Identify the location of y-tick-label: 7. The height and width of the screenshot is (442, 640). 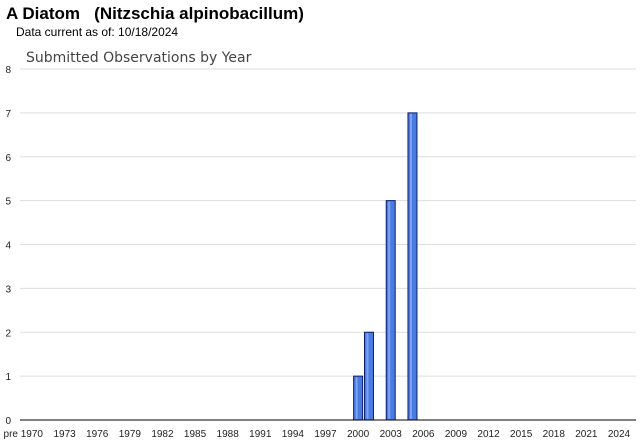
(8, 114).